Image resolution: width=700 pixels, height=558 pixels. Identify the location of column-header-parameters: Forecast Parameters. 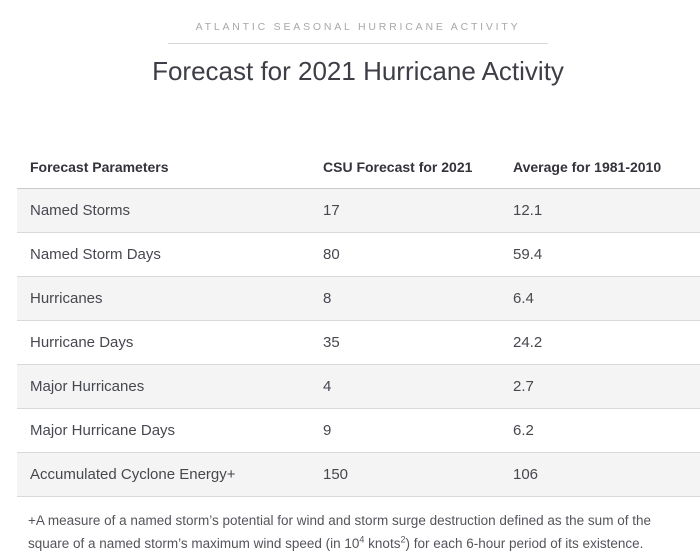
(99, 167).